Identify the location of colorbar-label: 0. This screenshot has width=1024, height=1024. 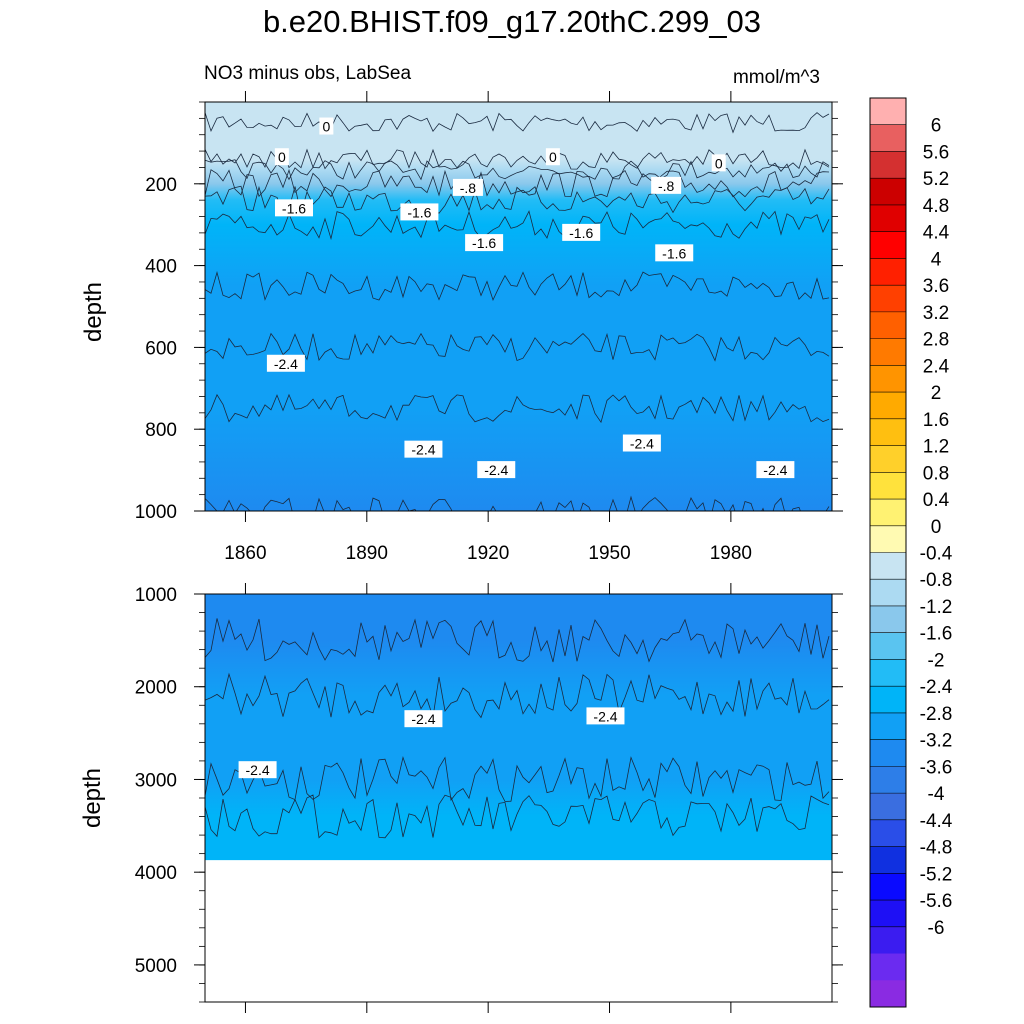
(936, 527).